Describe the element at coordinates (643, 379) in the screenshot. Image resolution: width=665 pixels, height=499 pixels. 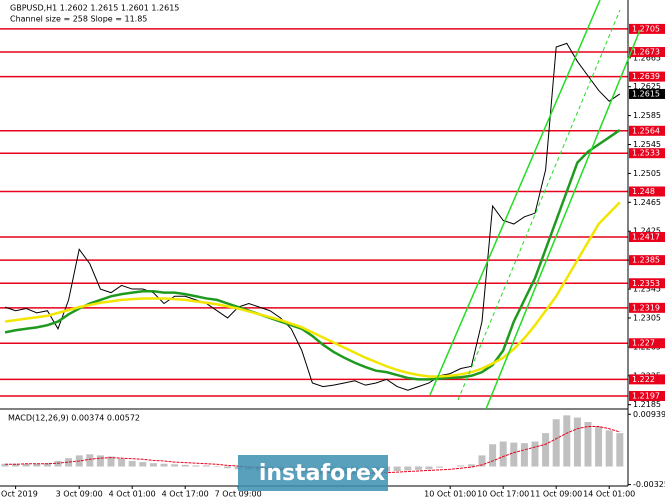
I see `level-label: 1.222` at that location.